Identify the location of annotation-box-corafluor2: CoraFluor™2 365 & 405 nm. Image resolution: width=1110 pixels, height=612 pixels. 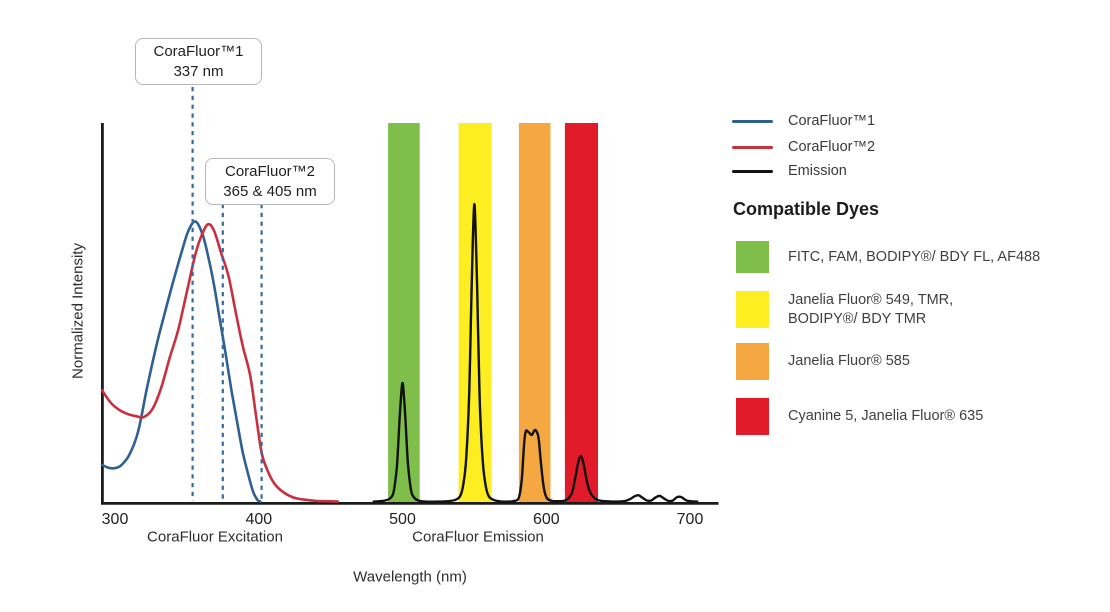
(270, 181).